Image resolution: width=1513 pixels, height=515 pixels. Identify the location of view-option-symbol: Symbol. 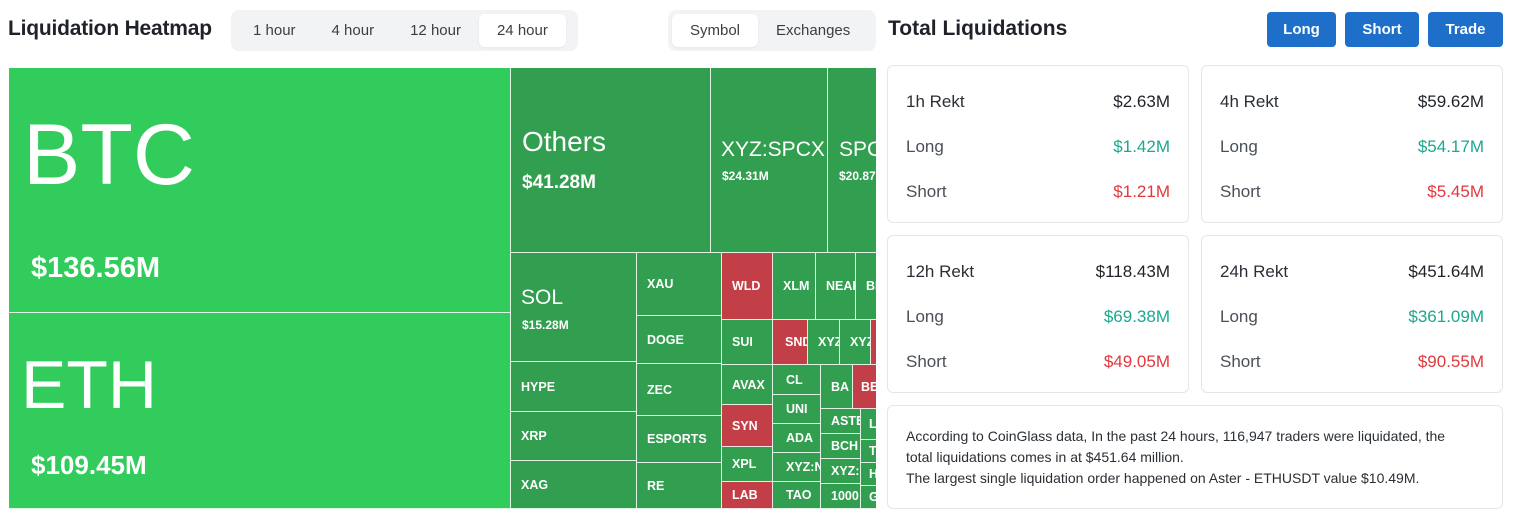
(715, 30).